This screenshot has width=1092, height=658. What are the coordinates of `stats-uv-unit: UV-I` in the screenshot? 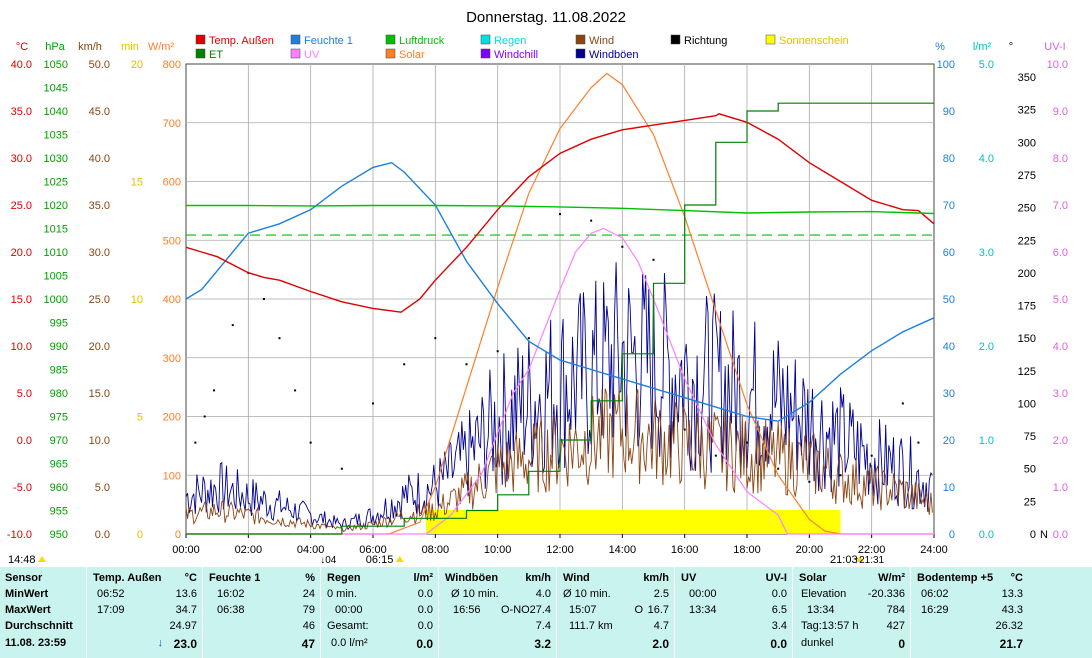 It's located at (776, 578).